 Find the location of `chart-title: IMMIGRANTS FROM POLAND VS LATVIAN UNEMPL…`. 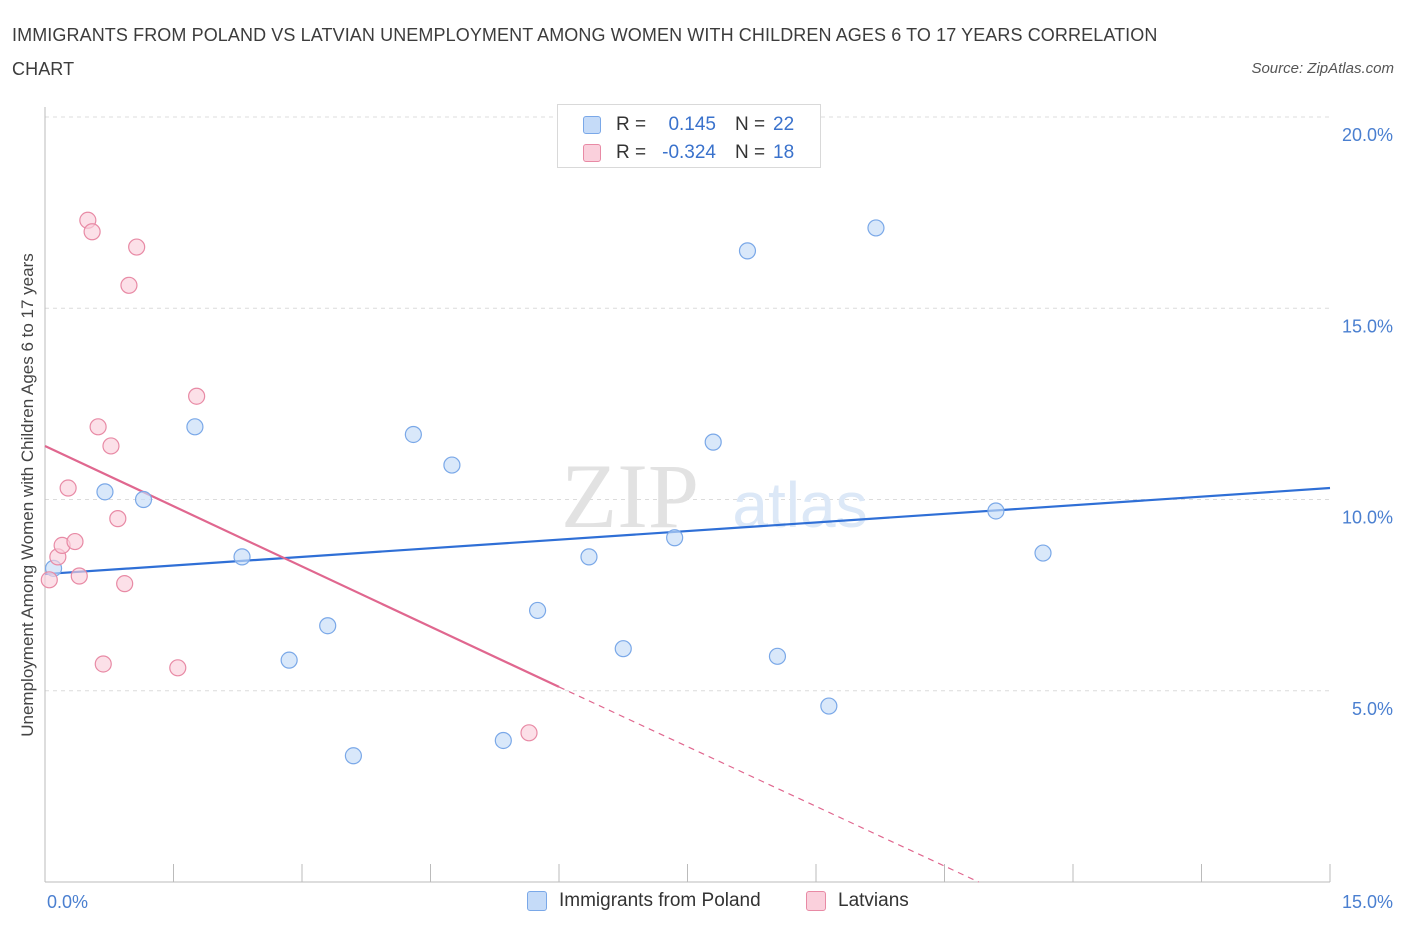

chart-title: IMMIGRANTS FROM POLAND VS LATVIAN UNEMPL… is located at coordinates (585, 52).